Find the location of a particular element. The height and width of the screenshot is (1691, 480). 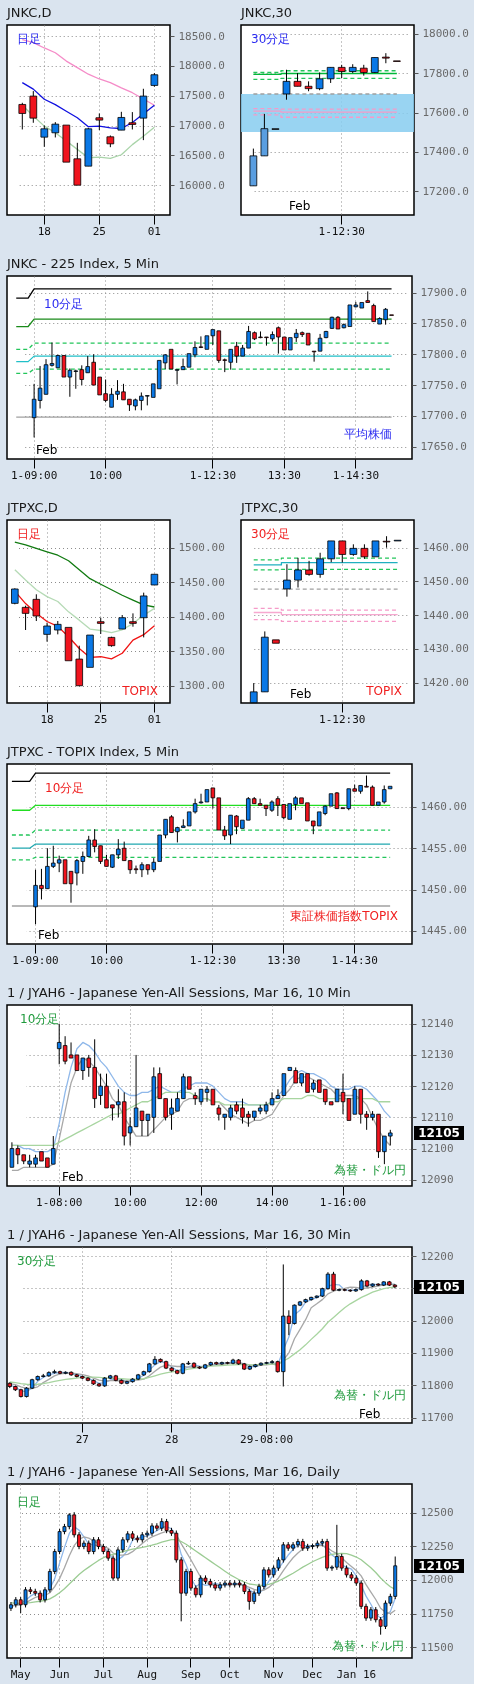

y-tick-label: 18500.0 is located at coordinates (201, 36).